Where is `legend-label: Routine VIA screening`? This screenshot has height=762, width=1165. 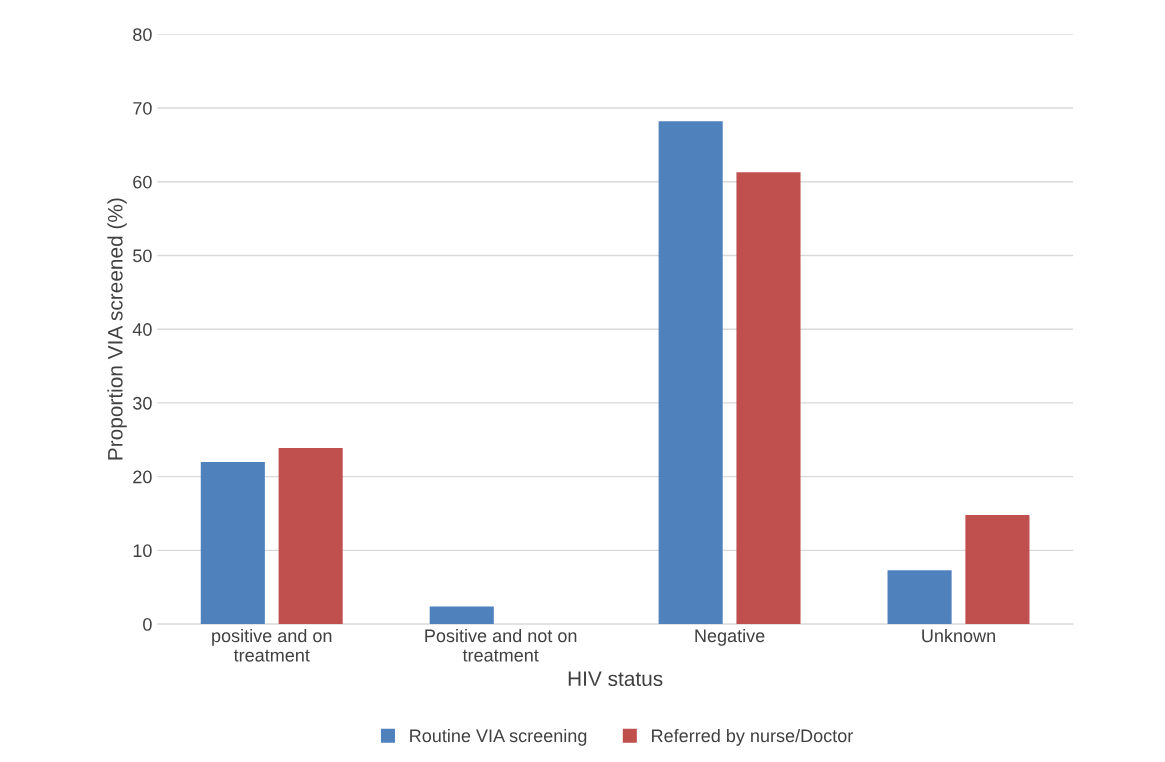 legend-label: Routine VIA screening is located at coordinates (498, 737).